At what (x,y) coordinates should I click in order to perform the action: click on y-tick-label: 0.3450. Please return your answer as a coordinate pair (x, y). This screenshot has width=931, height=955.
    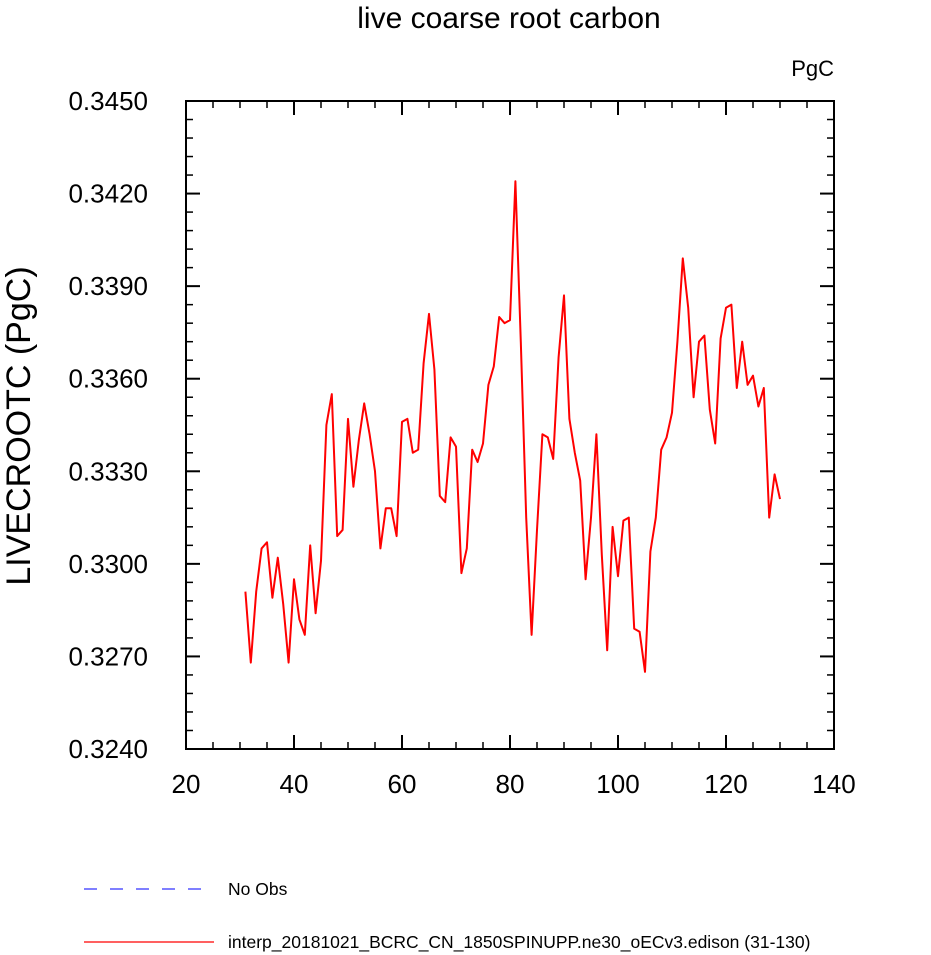
    Looking at the image, I should click on (108, 101).